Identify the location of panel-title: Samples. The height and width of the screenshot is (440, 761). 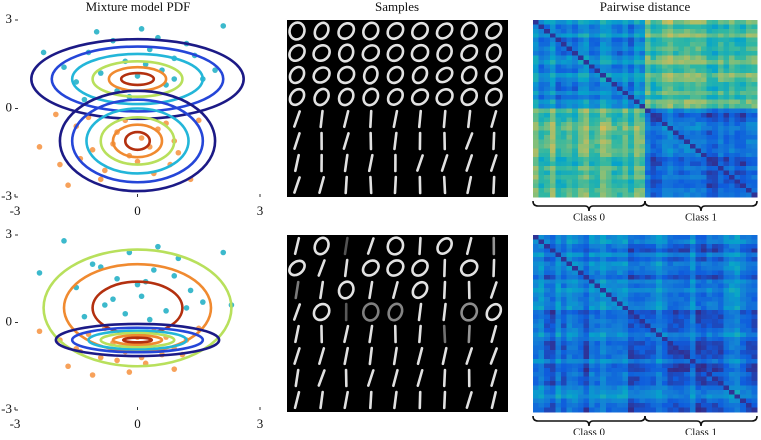
(397, 7).